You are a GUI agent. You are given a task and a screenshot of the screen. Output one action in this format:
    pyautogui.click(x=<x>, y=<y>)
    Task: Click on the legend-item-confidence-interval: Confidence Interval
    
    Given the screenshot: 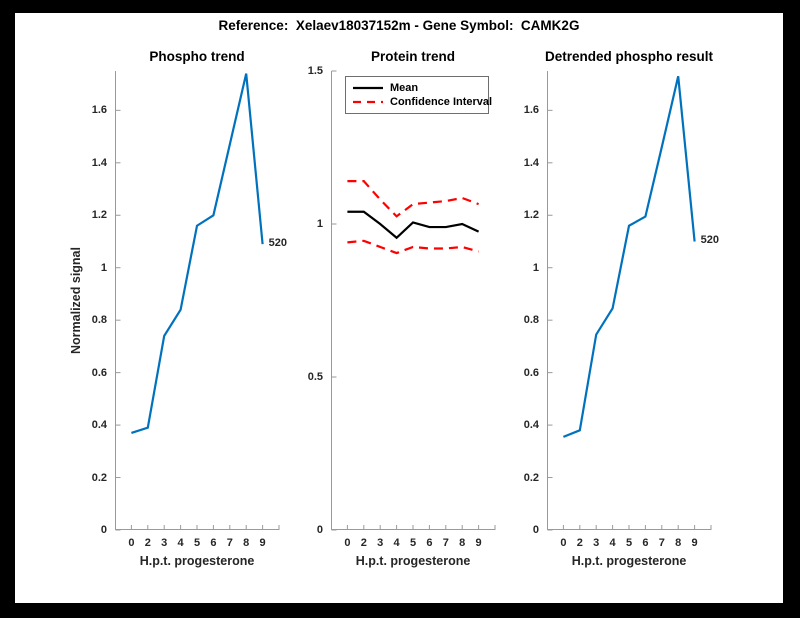 What is the action you would take?
    pyautogui.click(x=422, y=102)
    